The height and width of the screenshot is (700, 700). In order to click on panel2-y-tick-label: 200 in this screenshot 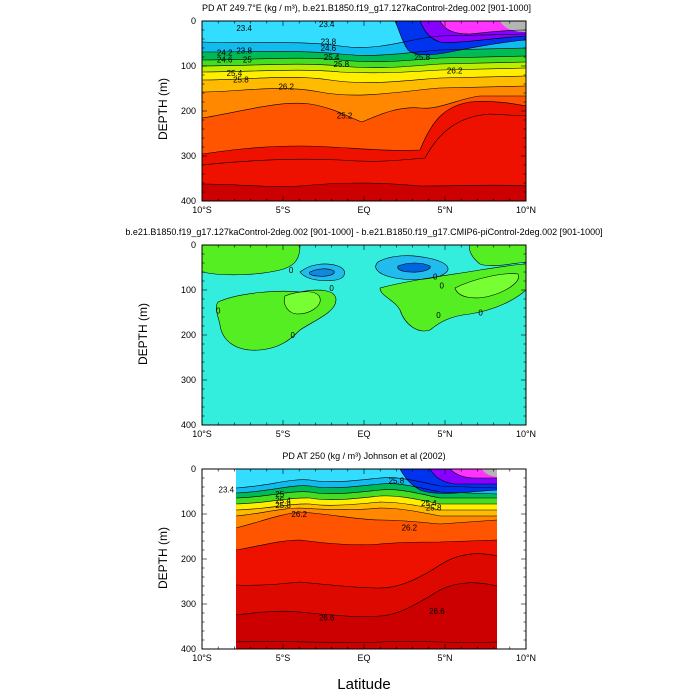, I will do `click(188, 335)`.